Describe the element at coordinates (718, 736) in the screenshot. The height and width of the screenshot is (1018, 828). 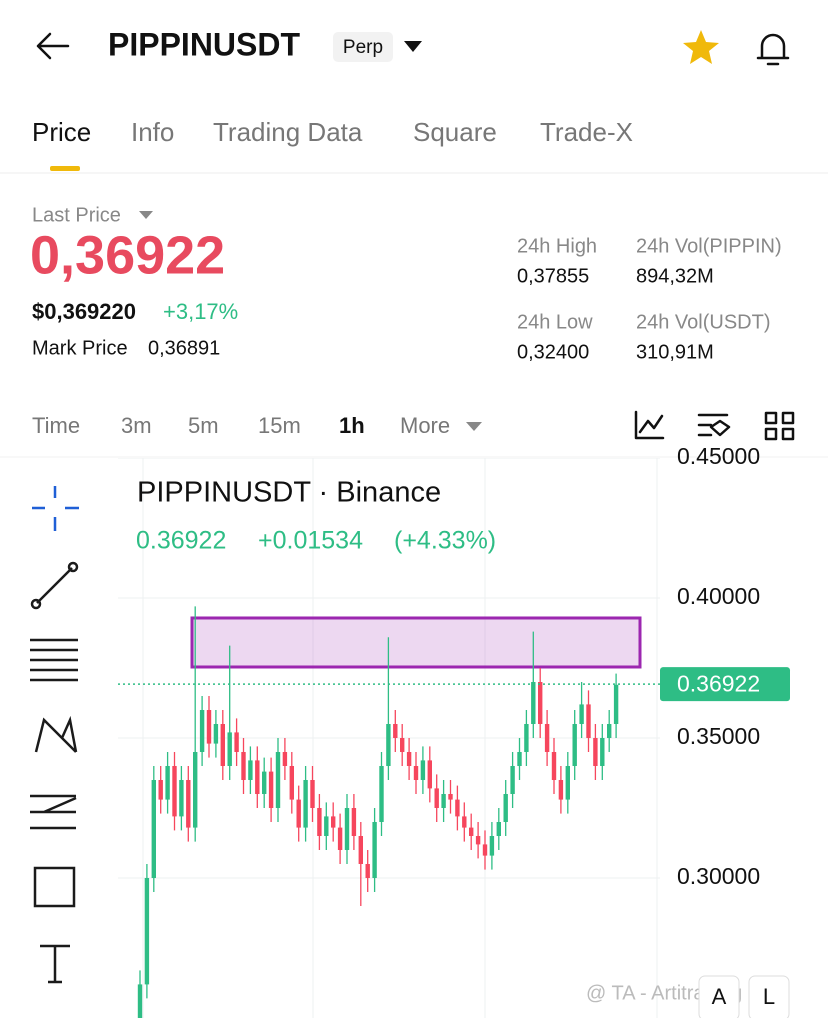
I see `y-tick-label: 0.35000` at that location.